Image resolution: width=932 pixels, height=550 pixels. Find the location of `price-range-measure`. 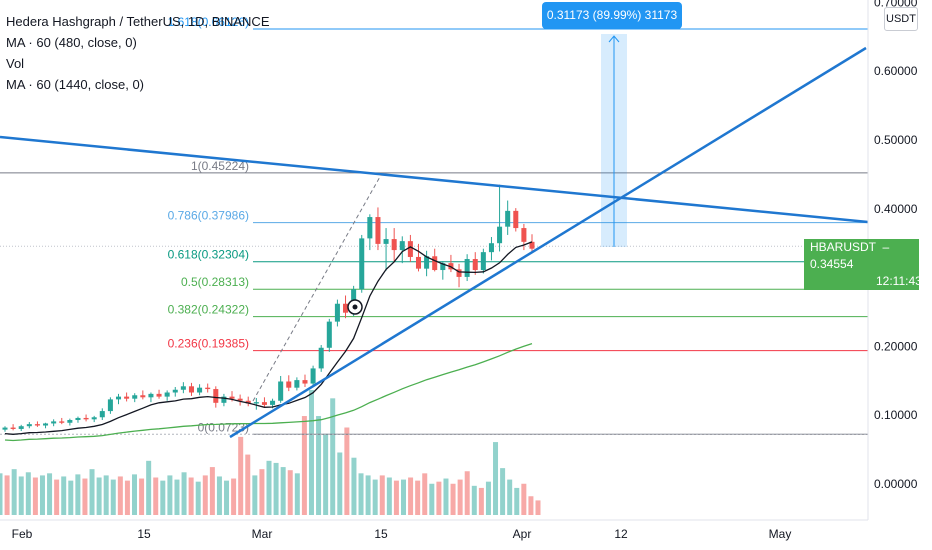

price-range-measure is located at coordinates (614, 140).